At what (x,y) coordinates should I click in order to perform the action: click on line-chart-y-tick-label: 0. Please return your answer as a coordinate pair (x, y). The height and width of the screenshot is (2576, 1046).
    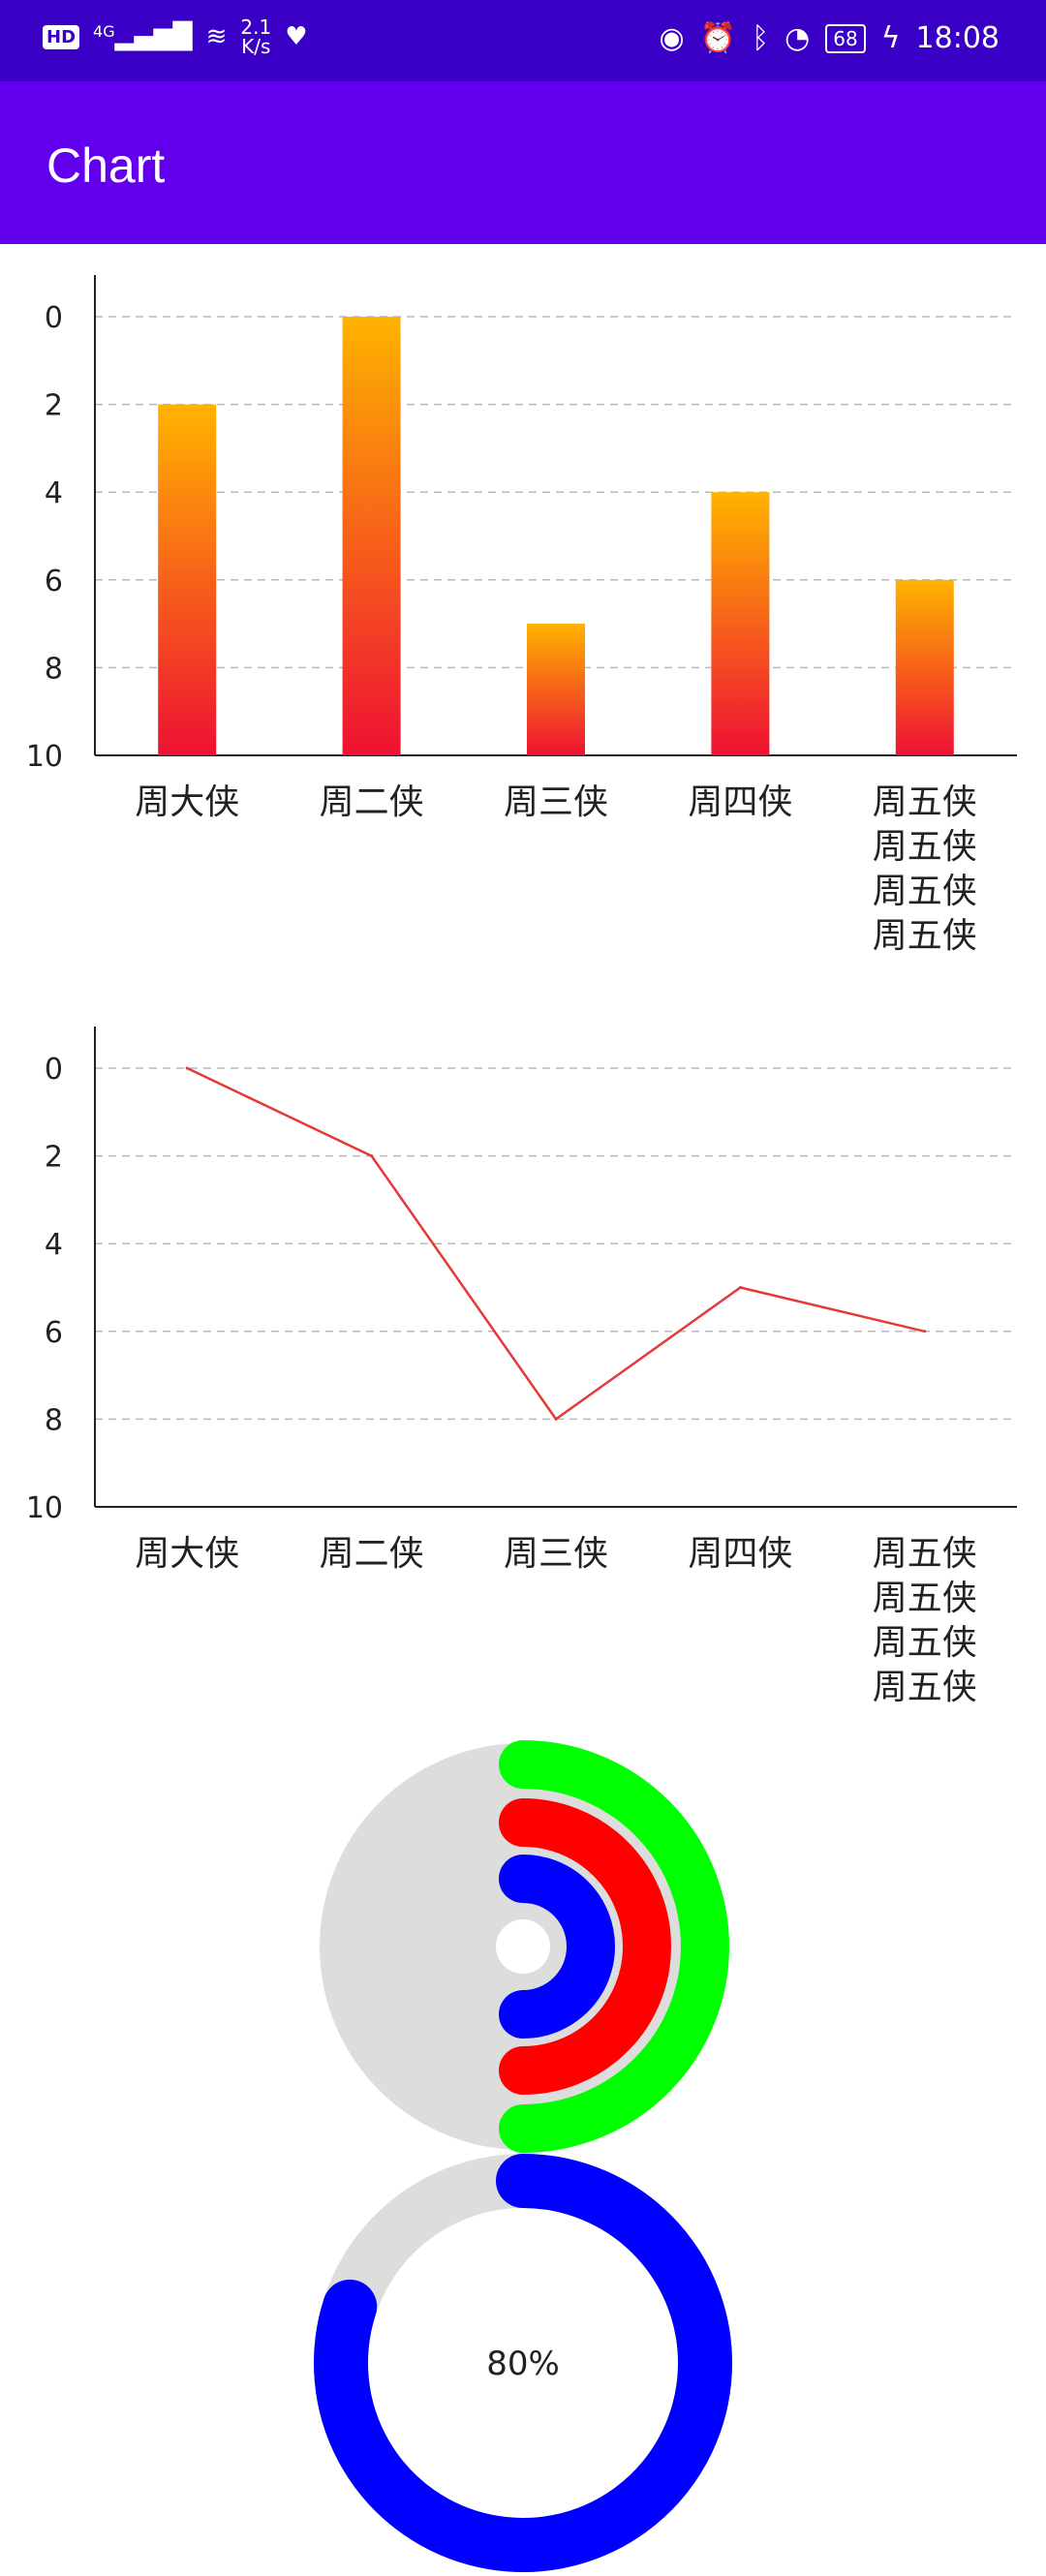
    Looking at the image, I should click on (54, 1070).